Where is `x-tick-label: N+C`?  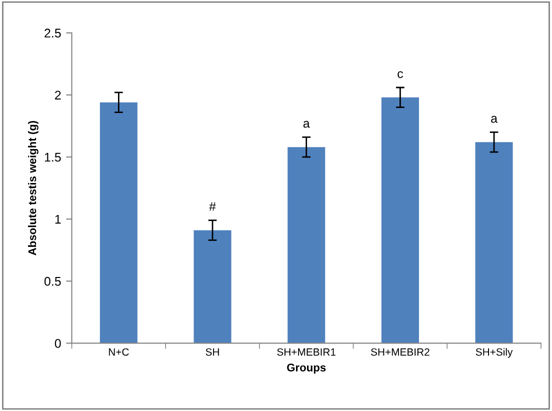
x-tick-label: N+C is located at coordinates (118, 352).